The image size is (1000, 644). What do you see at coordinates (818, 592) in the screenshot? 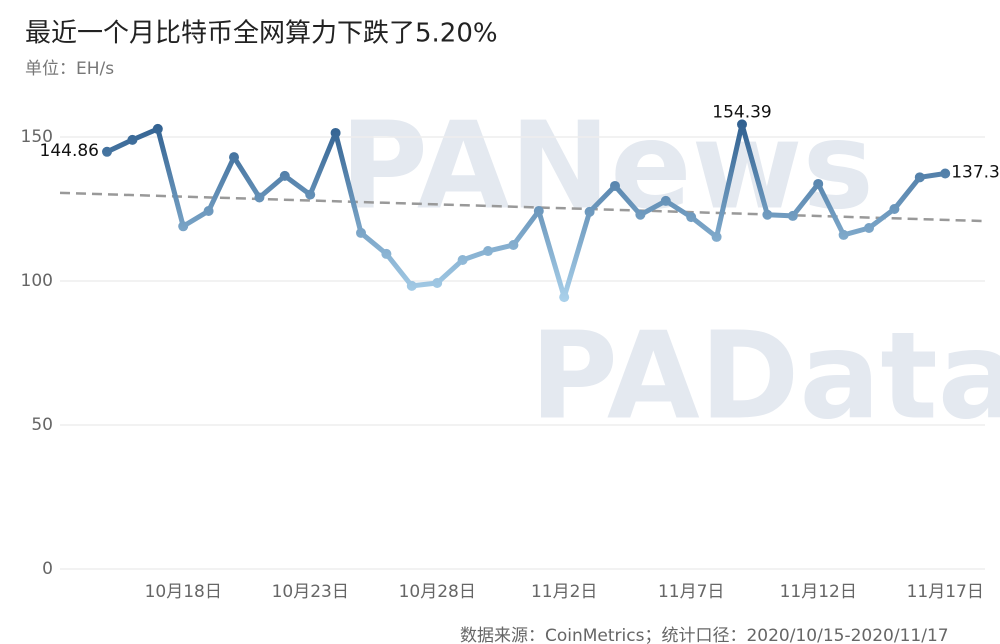
I see `x-tick-label: 11月12日` at bounding box center [818, 592].